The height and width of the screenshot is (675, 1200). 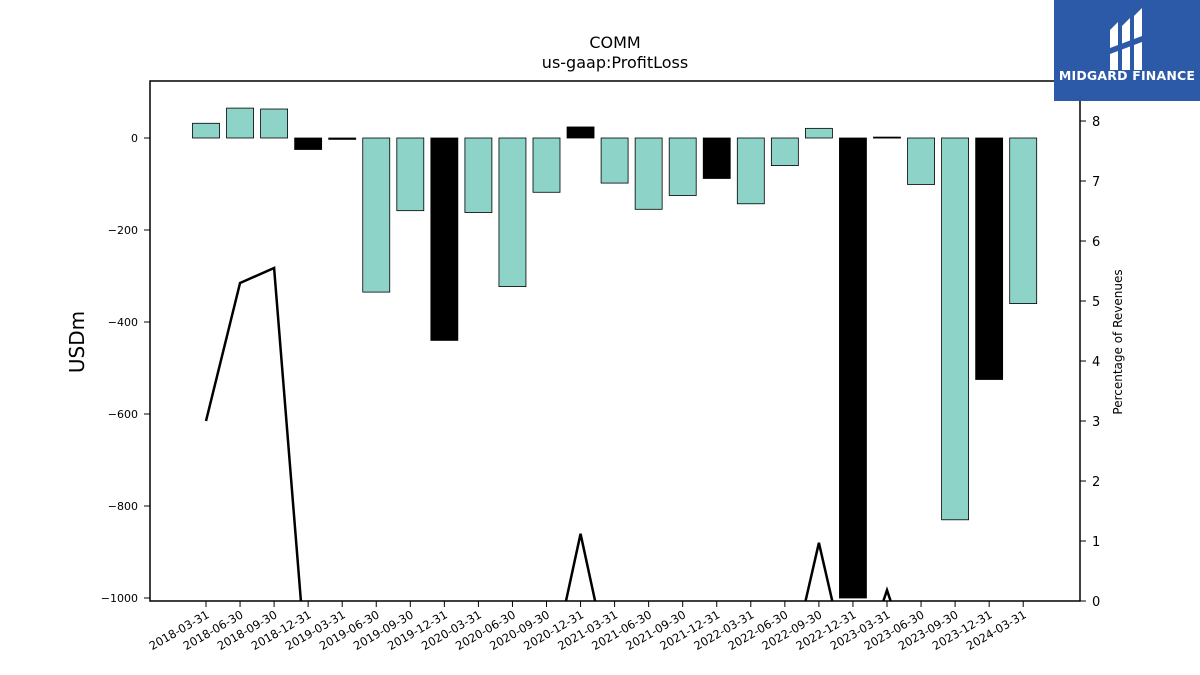 I want to click on y2-tick-label: 8, so click(x=1096, y=122).